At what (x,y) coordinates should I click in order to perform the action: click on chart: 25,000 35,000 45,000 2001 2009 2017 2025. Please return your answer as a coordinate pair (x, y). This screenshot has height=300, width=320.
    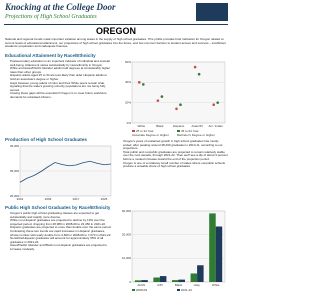
    Looking at the image, I should click on (61, 172).